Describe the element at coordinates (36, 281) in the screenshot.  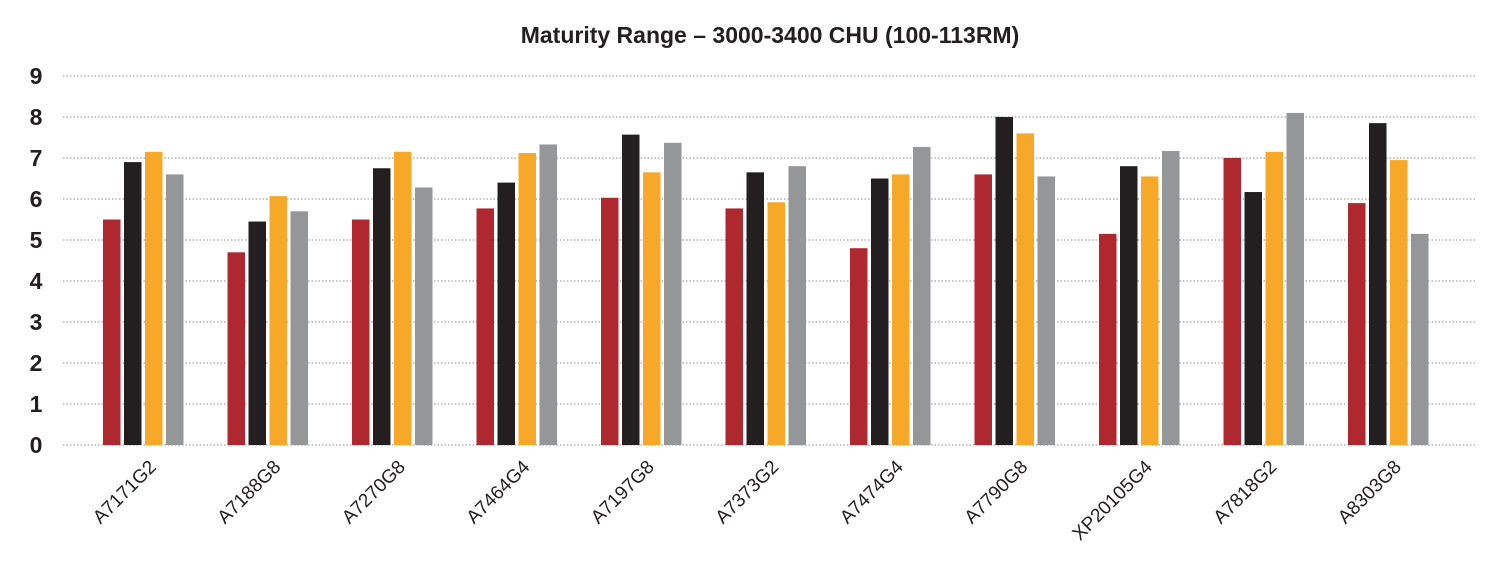
I see `y-tick-label: 4` at that location.